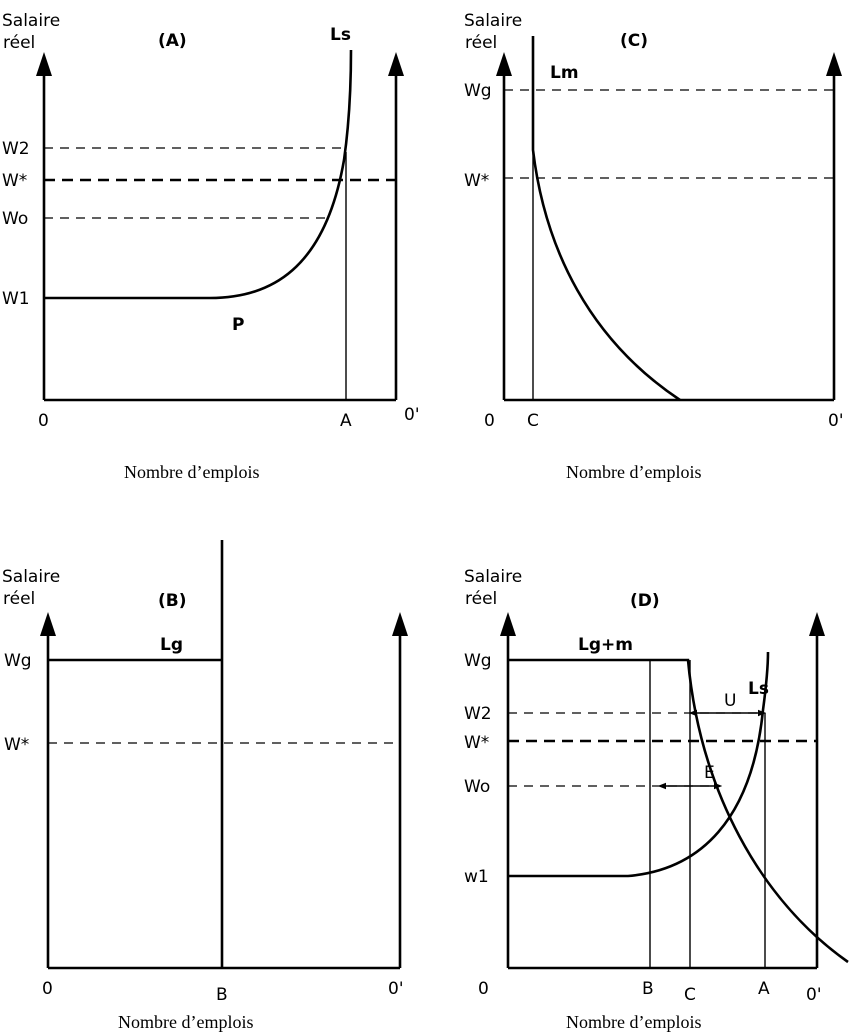  I want to click on panel-a-right-axis-arrow, so click(396, 64).